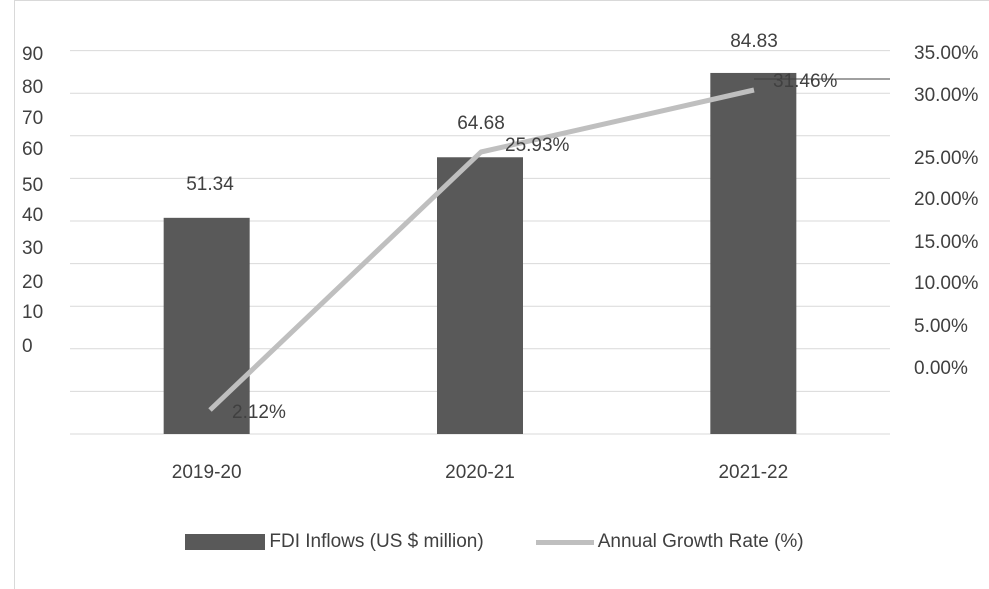 The image size is (989, 589). I want to click on right-tick-label: 25.00%, so click(946, 158).